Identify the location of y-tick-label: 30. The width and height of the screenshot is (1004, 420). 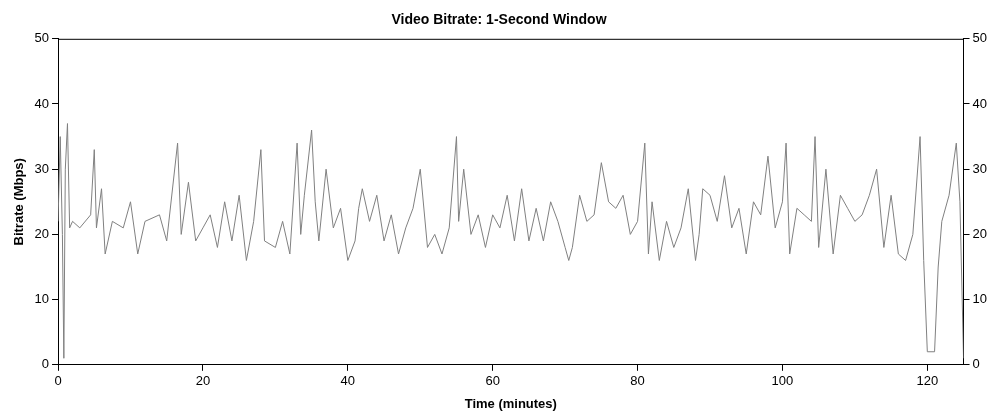
(42, 168).